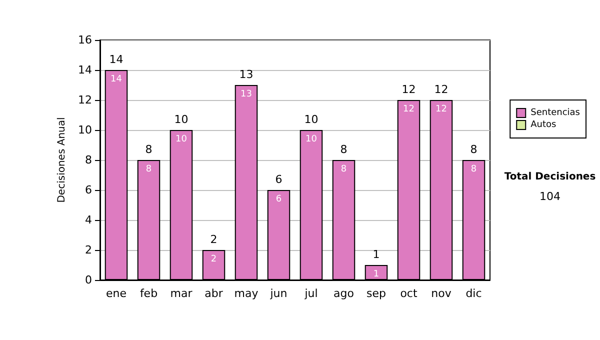  What do you see at coordinates (116, 79) in the screenshot?
I see `data-label: 14` at bounding box center [116, 79].